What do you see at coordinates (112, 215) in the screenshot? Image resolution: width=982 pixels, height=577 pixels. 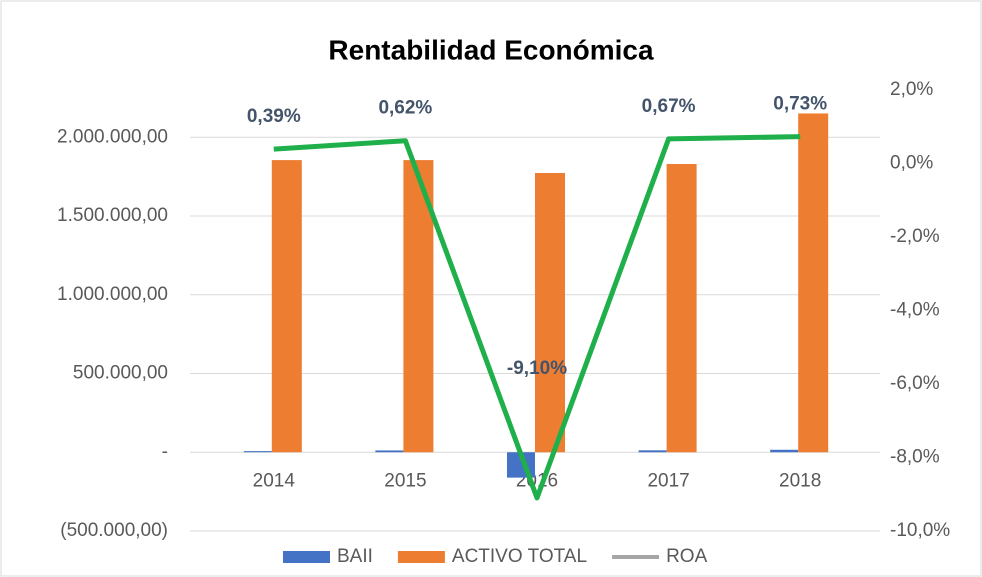 I see `y-tick-label: 1.500.000,00` at bounding box center [112, 215].